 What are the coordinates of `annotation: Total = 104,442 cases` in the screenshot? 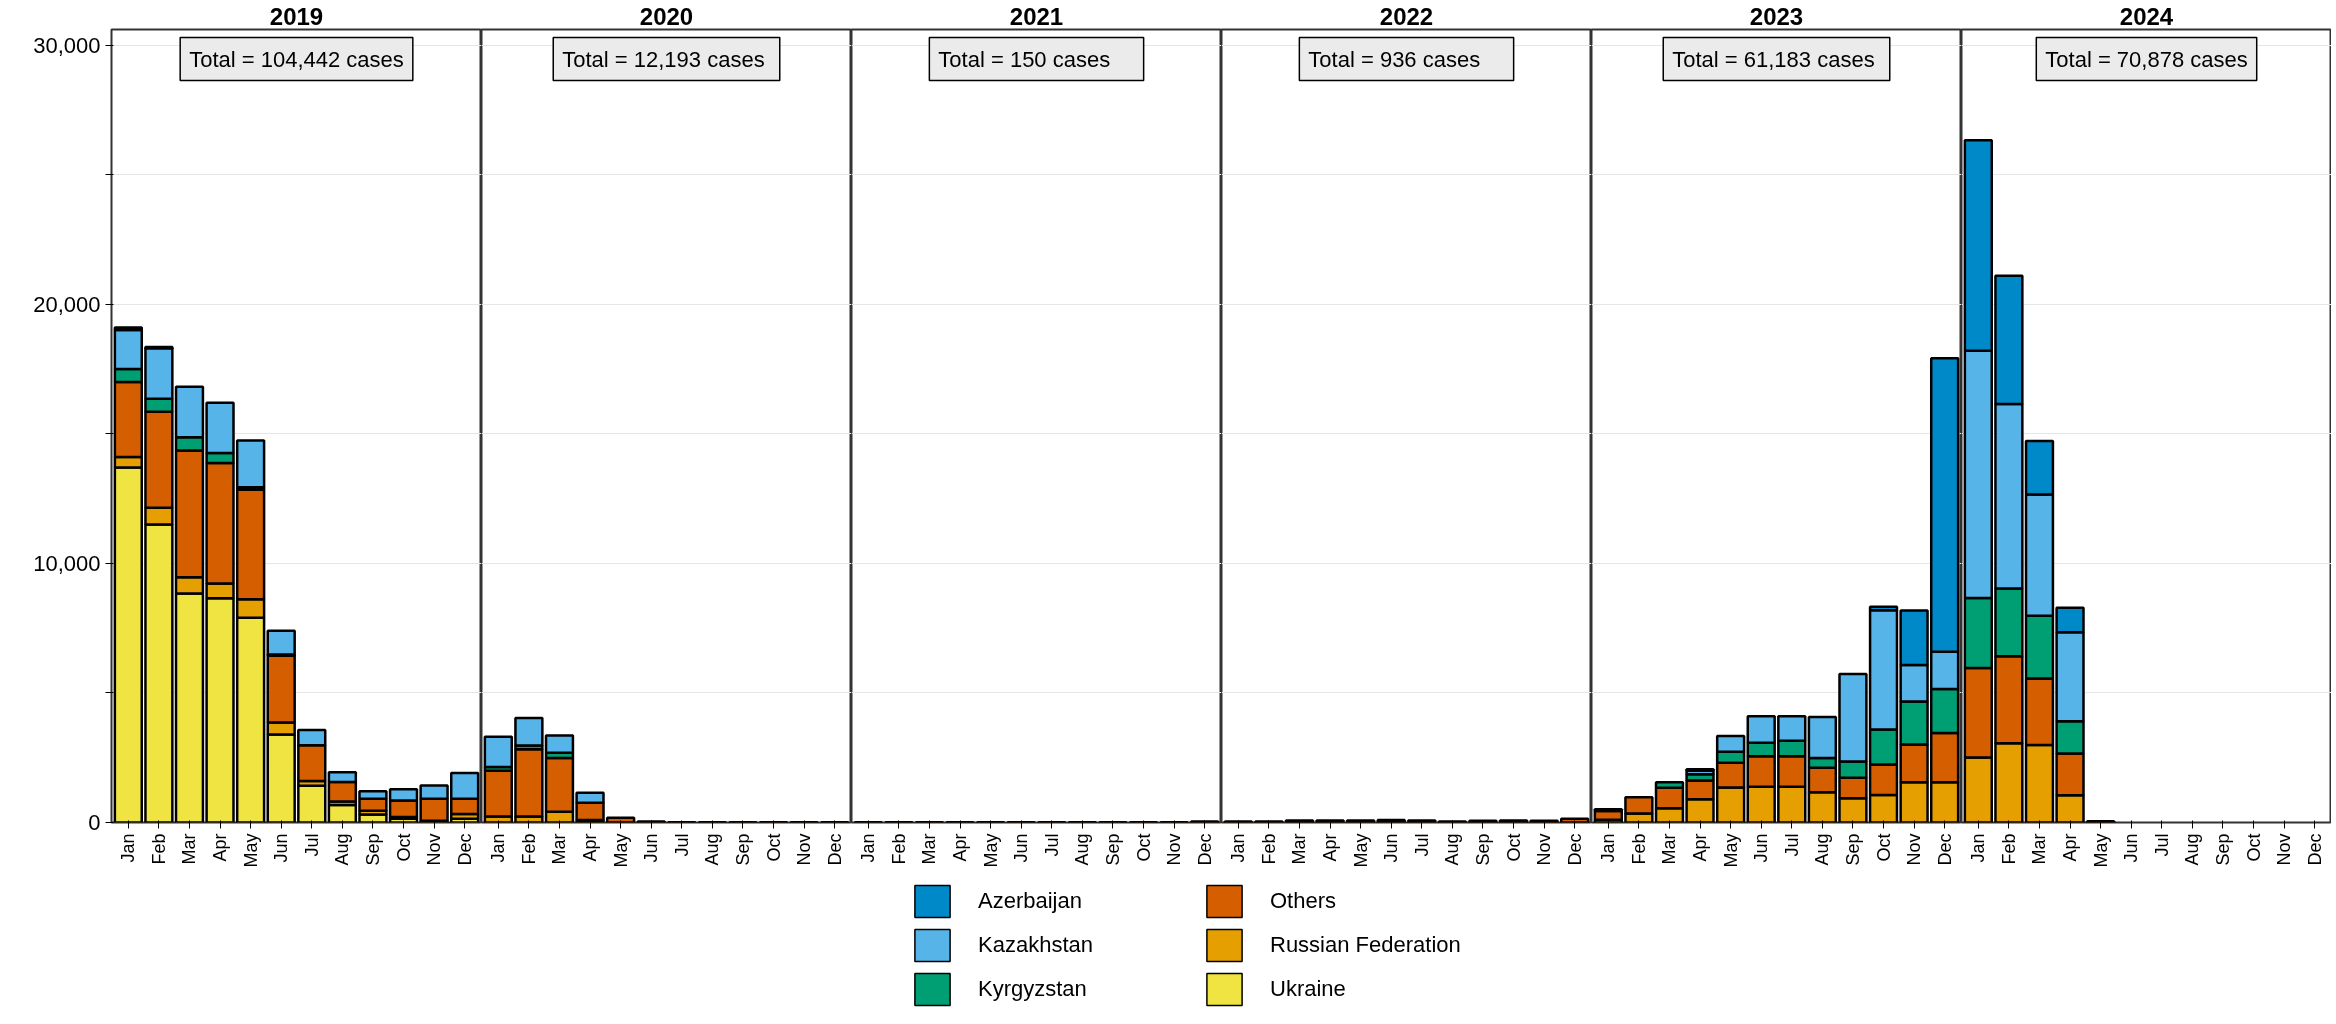 It's located at (296, 59).